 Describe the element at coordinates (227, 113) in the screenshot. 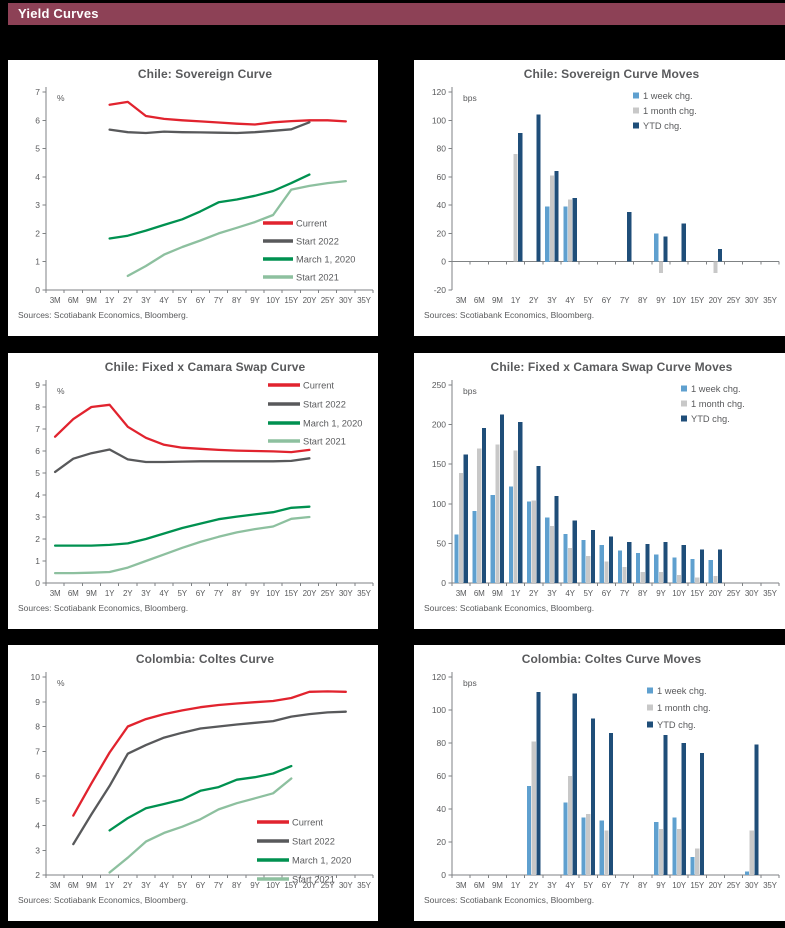

I see `line-current` at that location.